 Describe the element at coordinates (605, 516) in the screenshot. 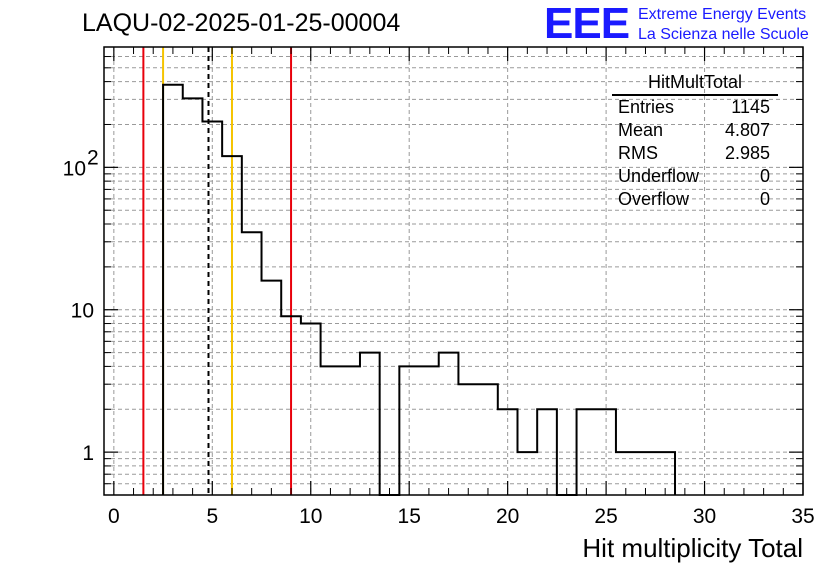

I see `x-tick-label: 25` at that location.